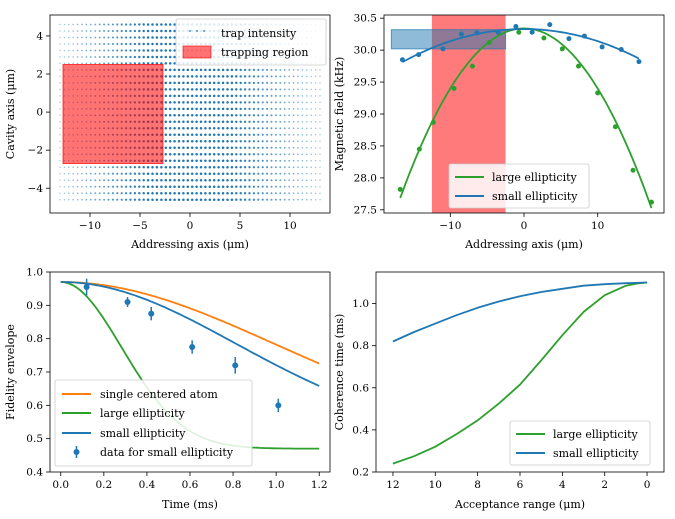 Image resolution: width=675 pixels, height=519 pixels. Describe the element at coordinates (523, 244) in the screenshot. I see `panel-b-xlabel: Addressing axis (μm)` at that location.